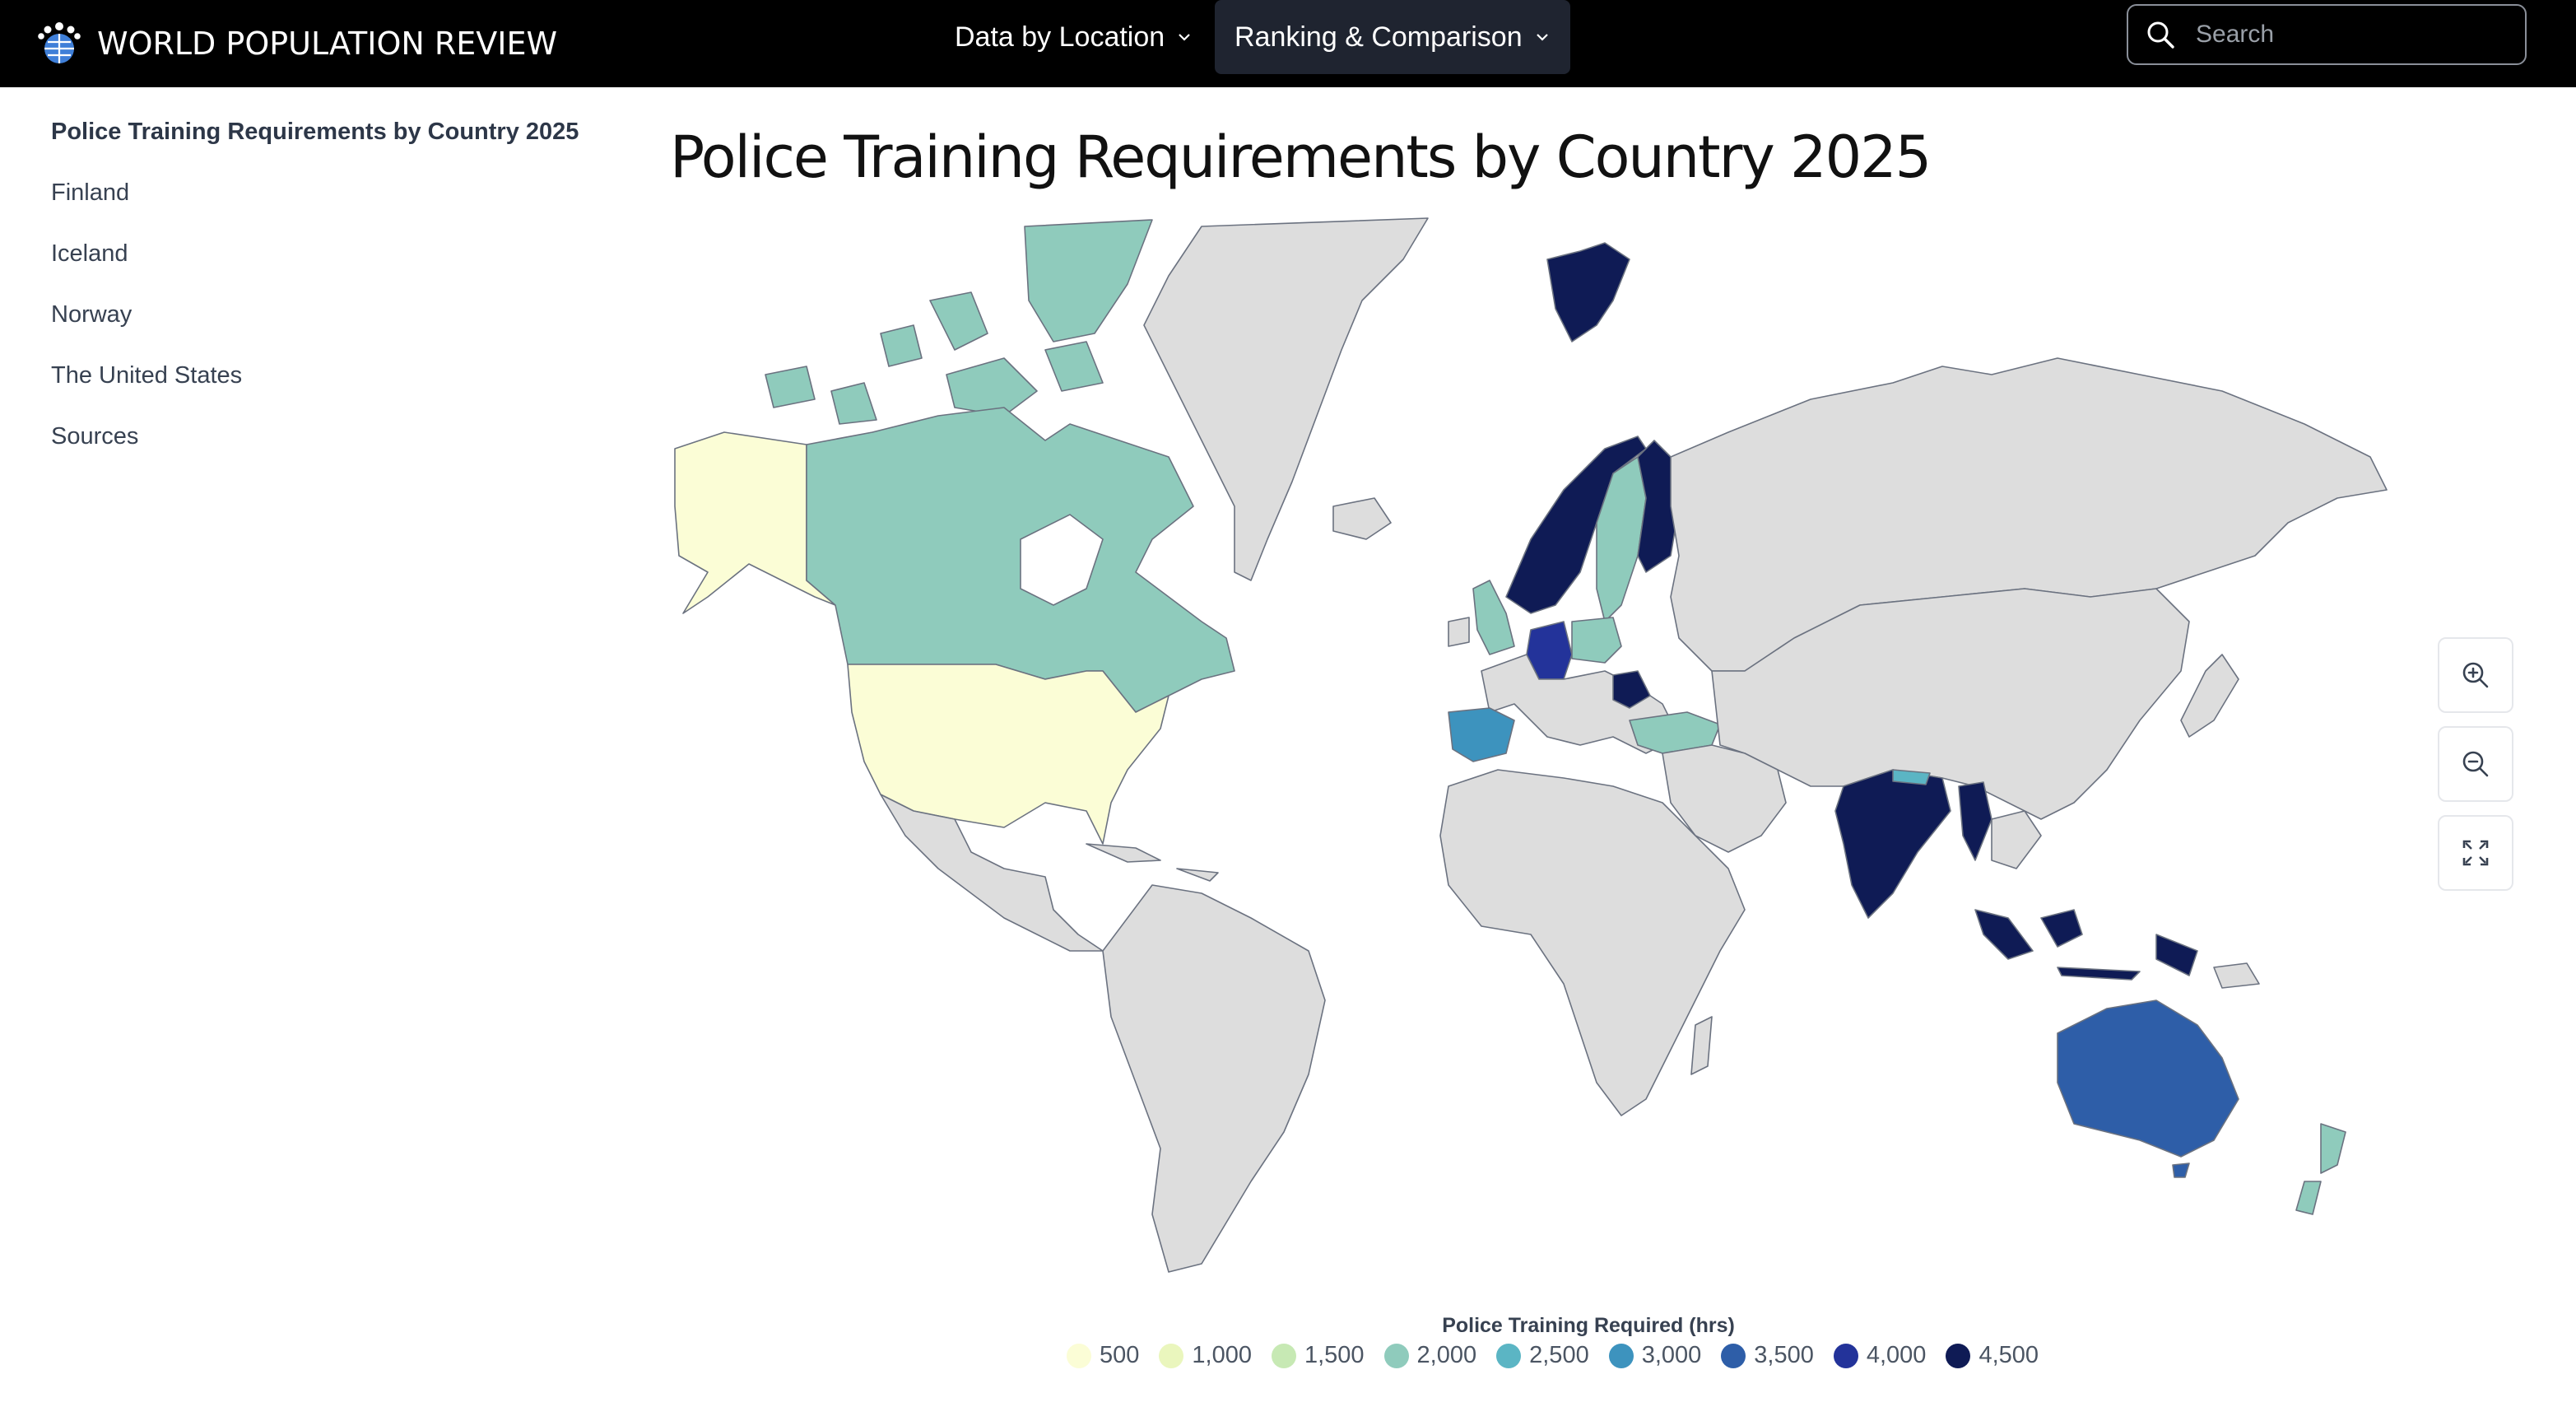 The image size is (2576, 1421). What do you see at coordinates (2160, 35) in the screenshot?
I see `search-icon` at bounding box center [2160, 35].